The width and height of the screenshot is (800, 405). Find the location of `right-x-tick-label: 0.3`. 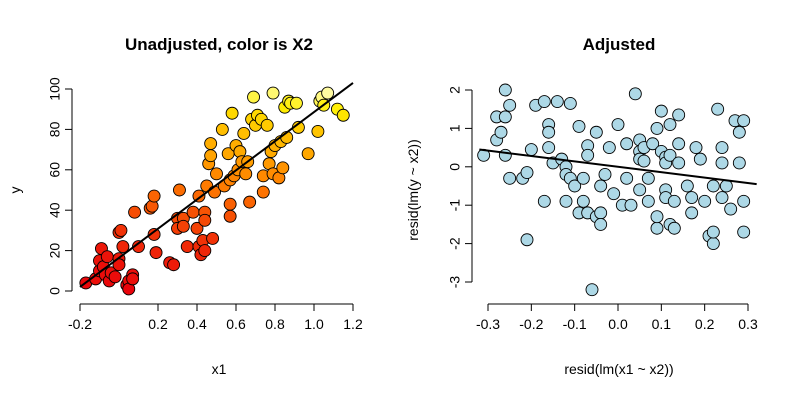

right-x-tick-label: 0.3 is located at coordinates (748, 324).